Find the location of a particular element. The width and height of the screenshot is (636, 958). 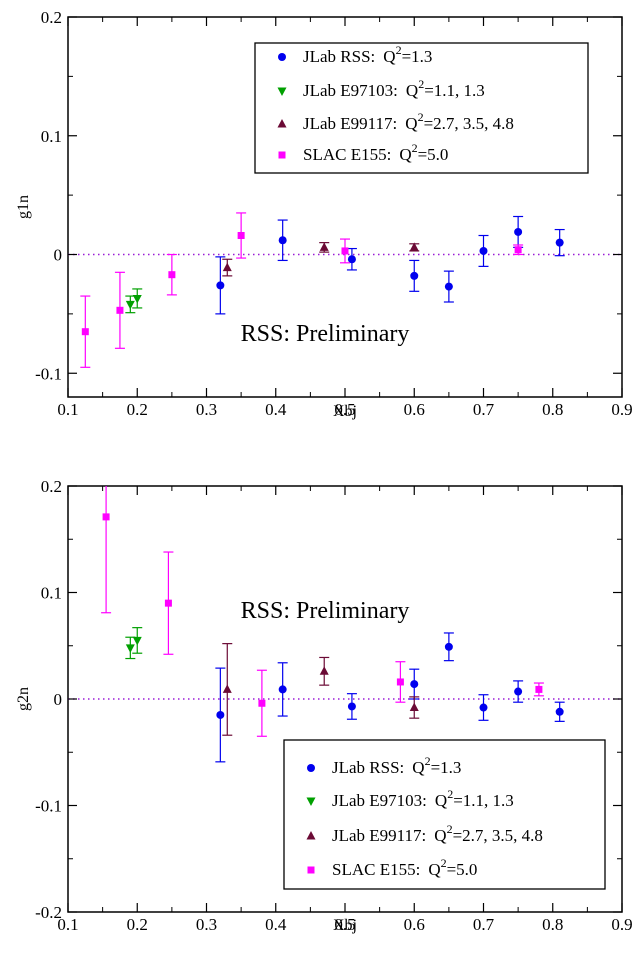

legend-series-name: JLab E99117: is located at coordinates (379, 835).